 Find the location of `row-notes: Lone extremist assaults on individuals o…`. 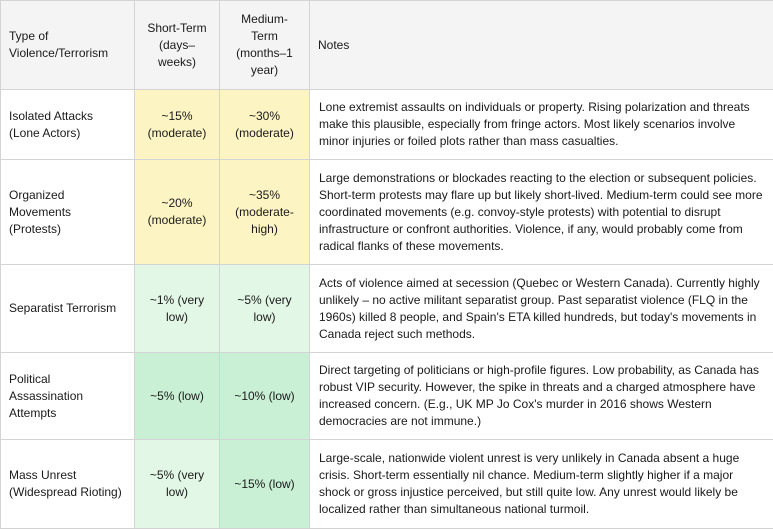

row-notes: Lone extremist assaults on individuals o… is located at coordinates (541, 124).